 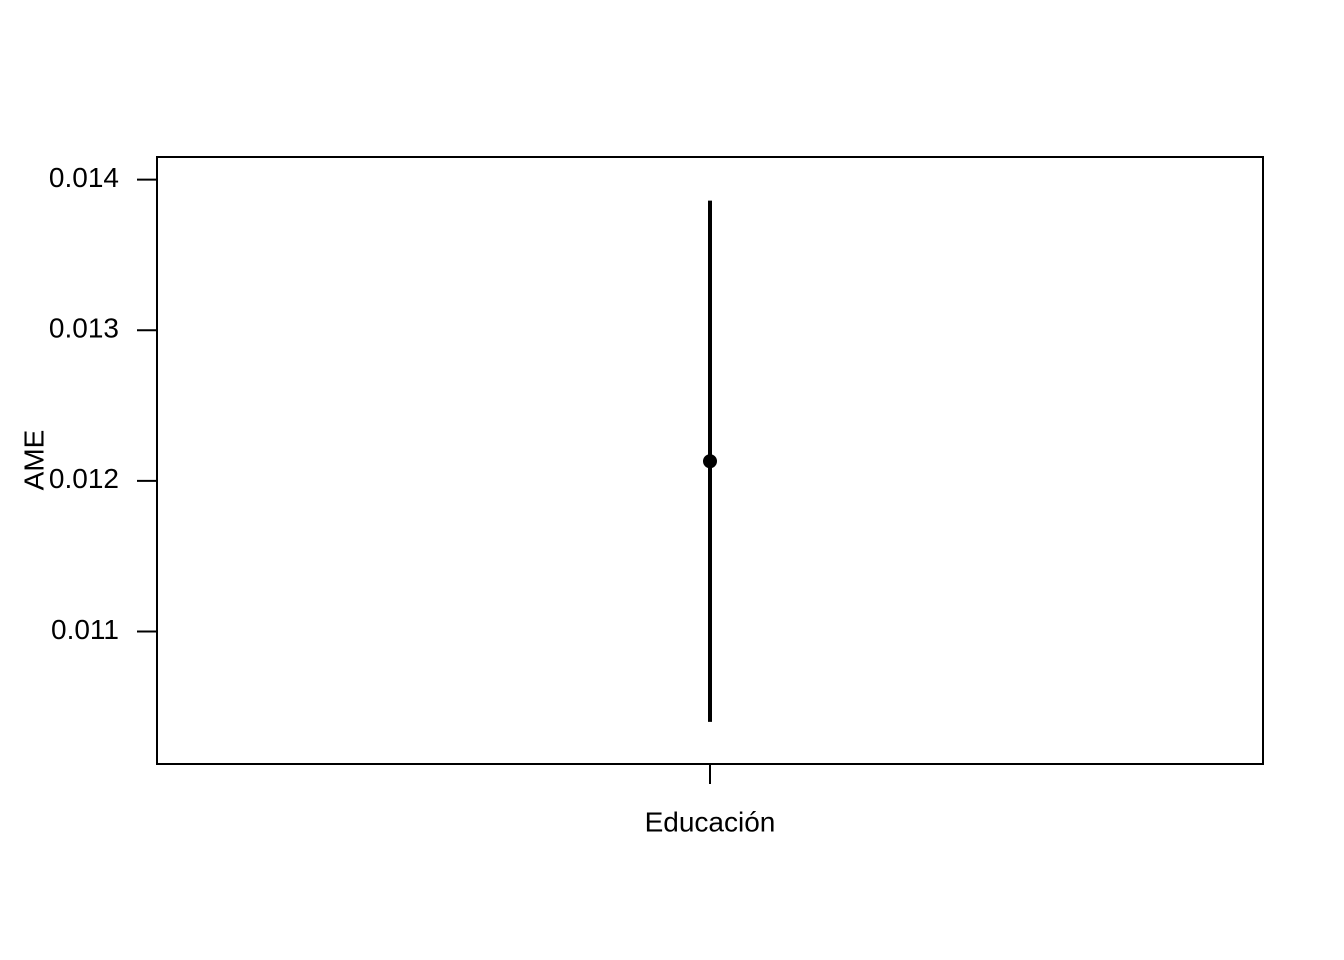 What do you see at coordinates (710, 800) in the screenshot?
I see `x-axis: Educación` at bounding box center [710, 800].